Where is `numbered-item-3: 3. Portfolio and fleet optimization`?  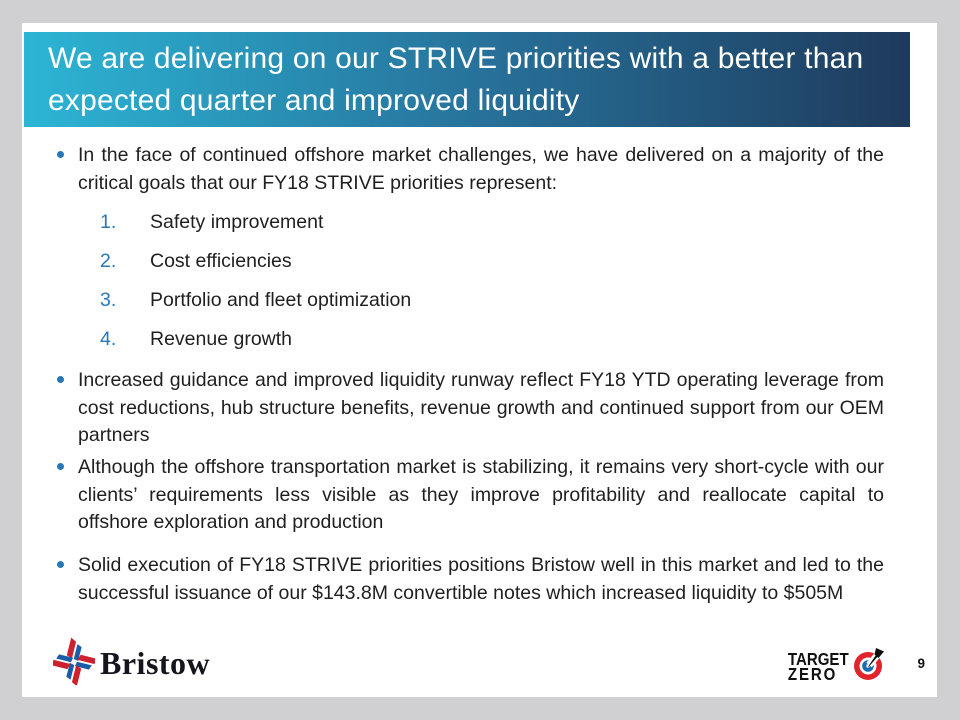
numbered-item-3: 3. Portfolio and fleet optimization is located at coordinates (255, 301).